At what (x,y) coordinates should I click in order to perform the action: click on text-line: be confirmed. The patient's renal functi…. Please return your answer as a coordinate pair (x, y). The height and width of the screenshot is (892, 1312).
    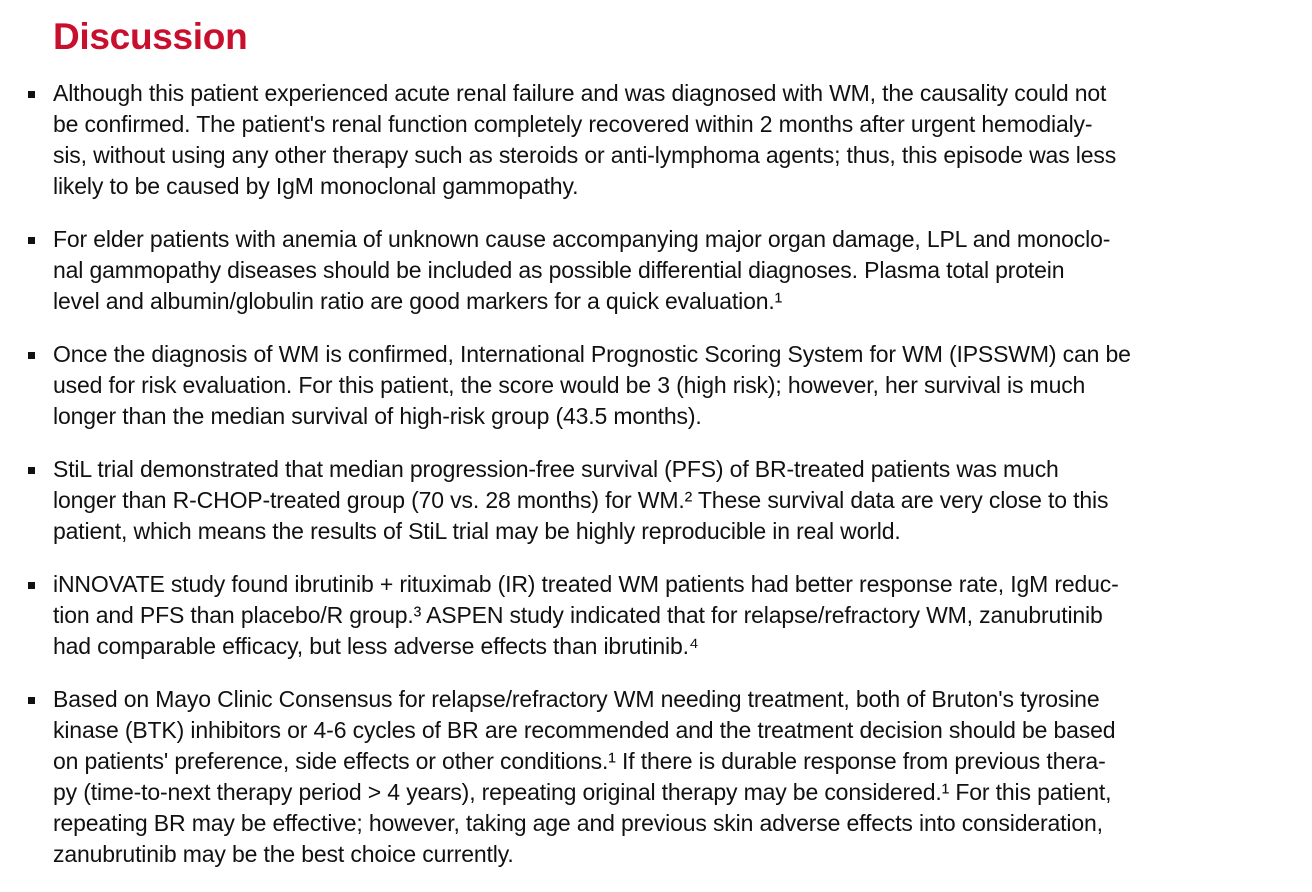
    Looking at the image, I should click on (573, 124).